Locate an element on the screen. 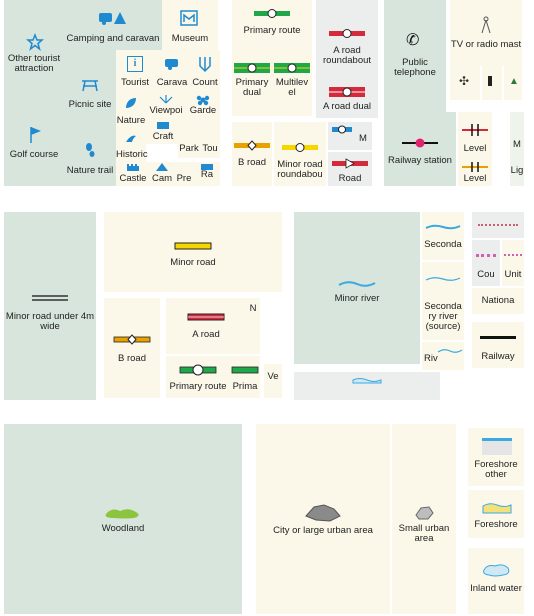 This screenshot has height=616, width=534. tile-level-crossing-1: Level is located at coordinates (475, 135).